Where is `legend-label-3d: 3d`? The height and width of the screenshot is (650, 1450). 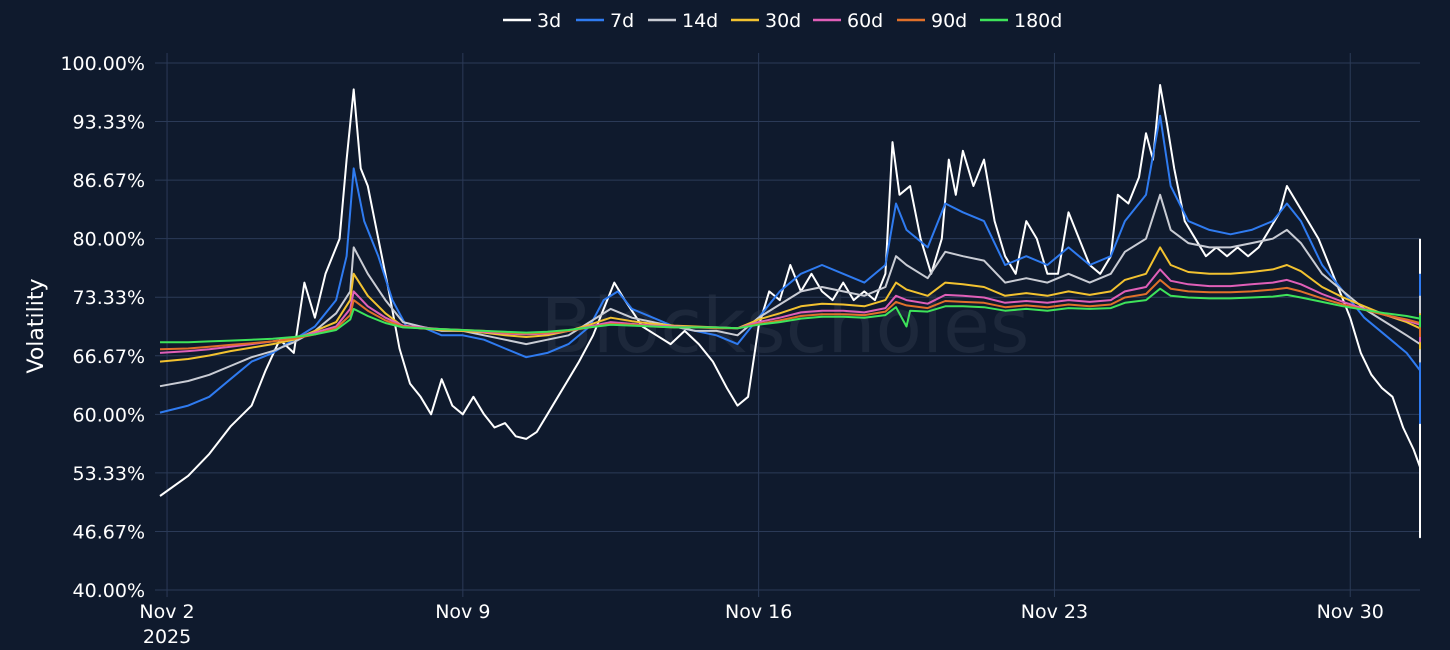
legend-label-3d: 3d is located at coordinates (549, 21).